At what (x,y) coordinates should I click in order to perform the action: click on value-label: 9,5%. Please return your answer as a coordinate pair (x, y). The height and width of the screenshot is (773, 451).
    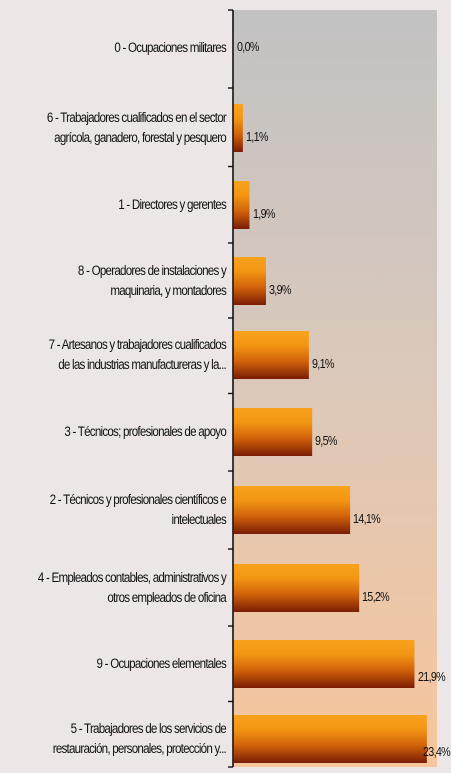
    Looking at the image, I should click on (326, 441).